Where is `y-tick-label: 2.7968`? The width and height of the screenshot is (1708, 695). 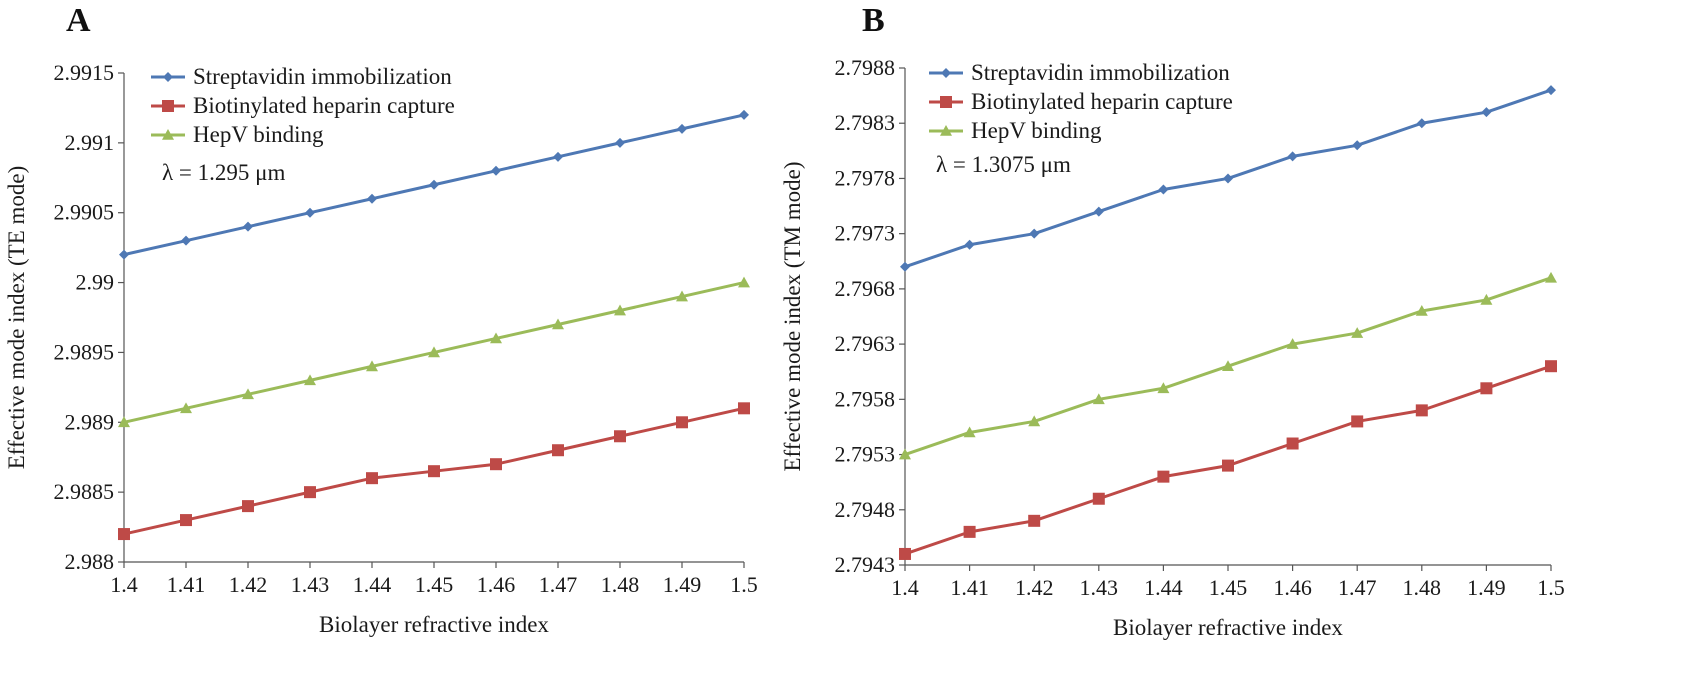 y-tick-label: 2.7968 is located at coordinates (865, 288).